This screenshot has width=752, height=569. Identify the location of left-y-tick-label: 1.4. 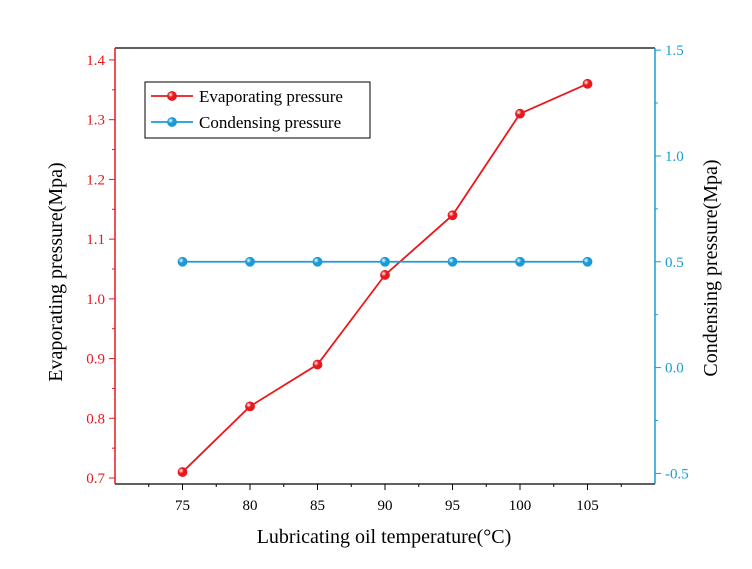
(95, 61).